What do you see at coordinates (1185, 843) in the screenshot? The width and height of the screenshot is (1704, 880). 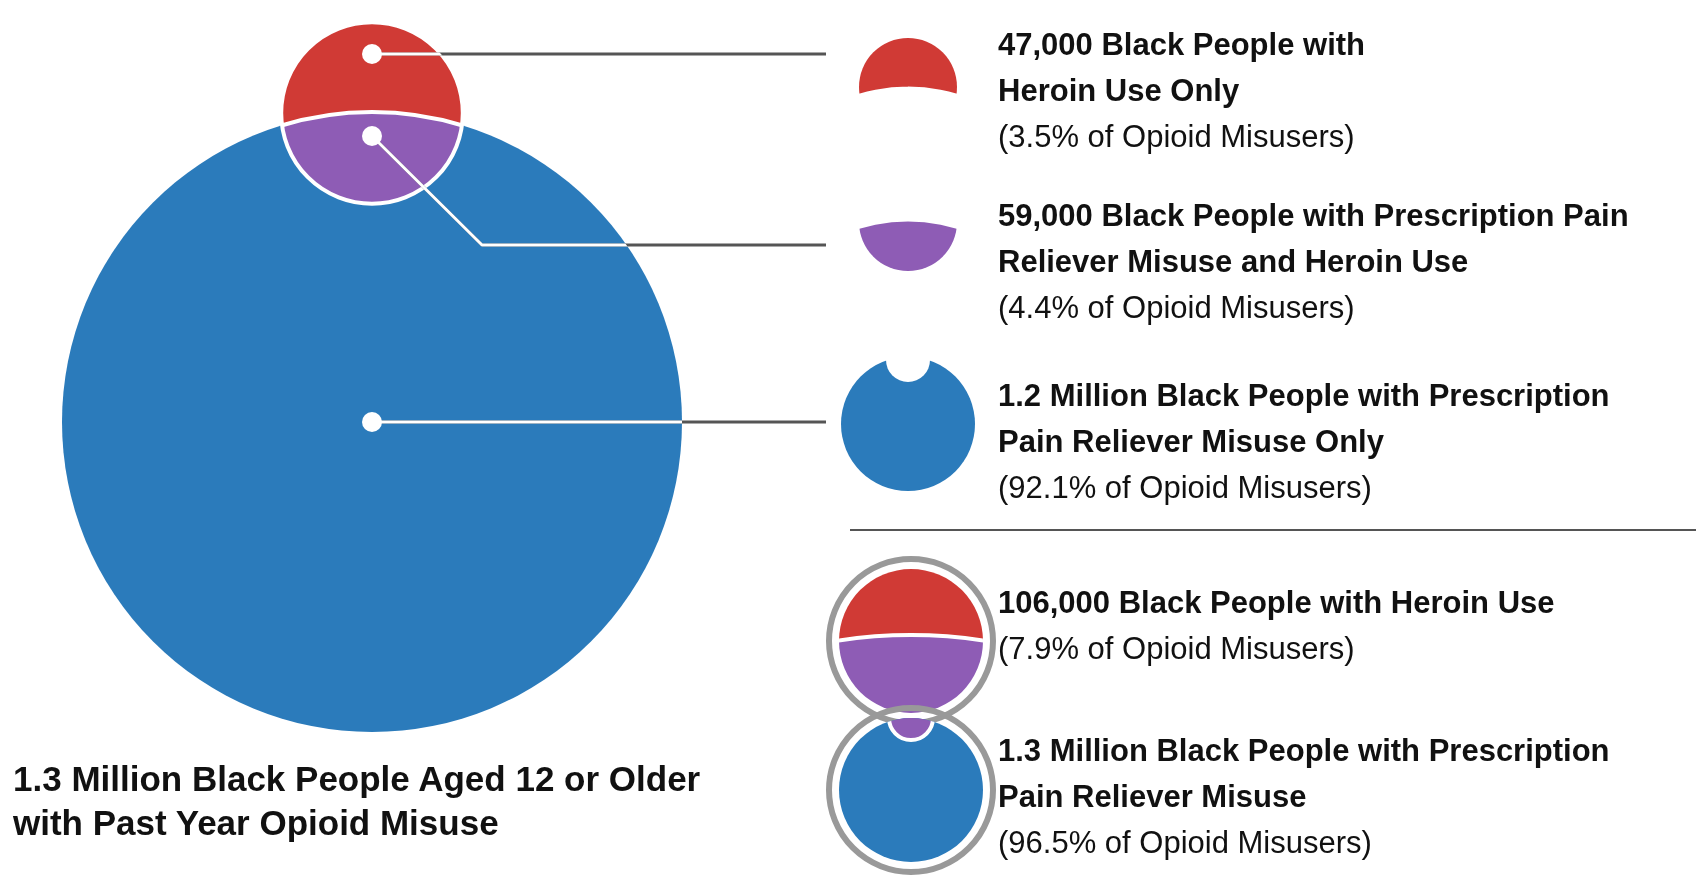 I see `text: (96.5% of Opioid Misusers)` at bounding box center [1185, 843].